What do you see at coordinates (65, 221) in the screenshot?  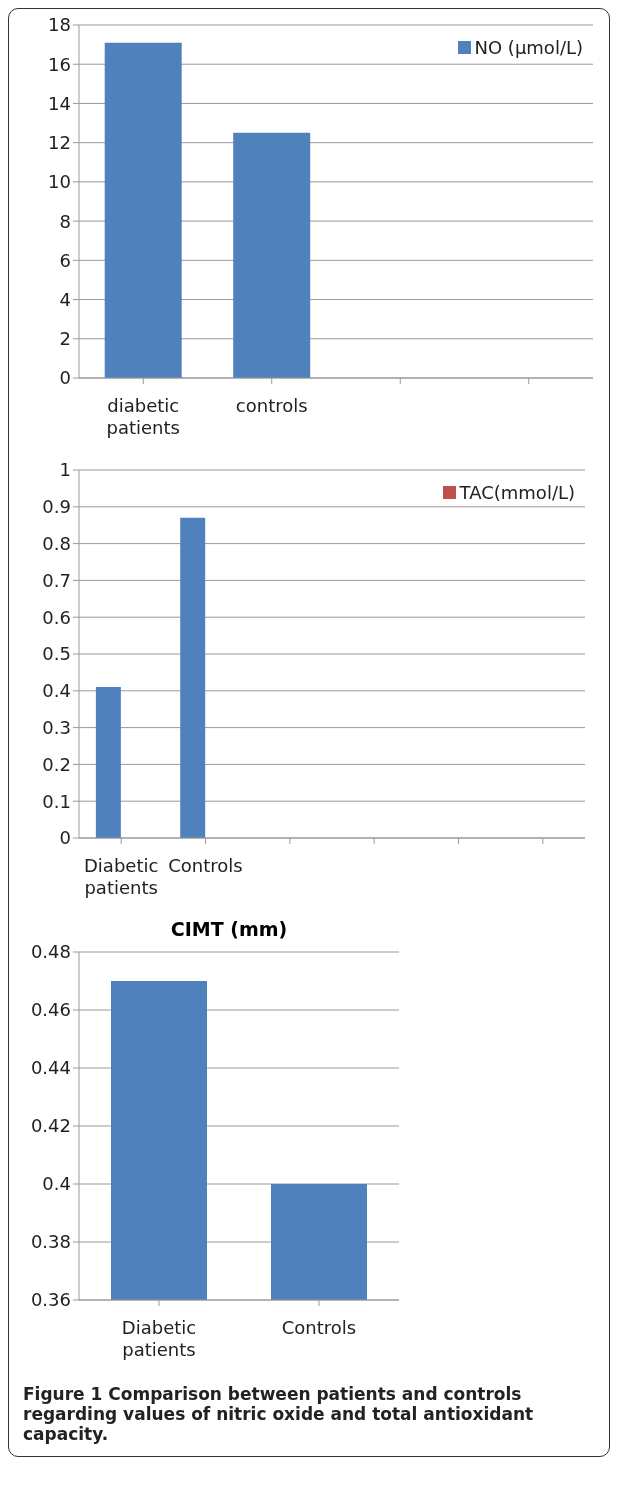 I see `y-tick-label: 8` at bounding box center [65, 221].